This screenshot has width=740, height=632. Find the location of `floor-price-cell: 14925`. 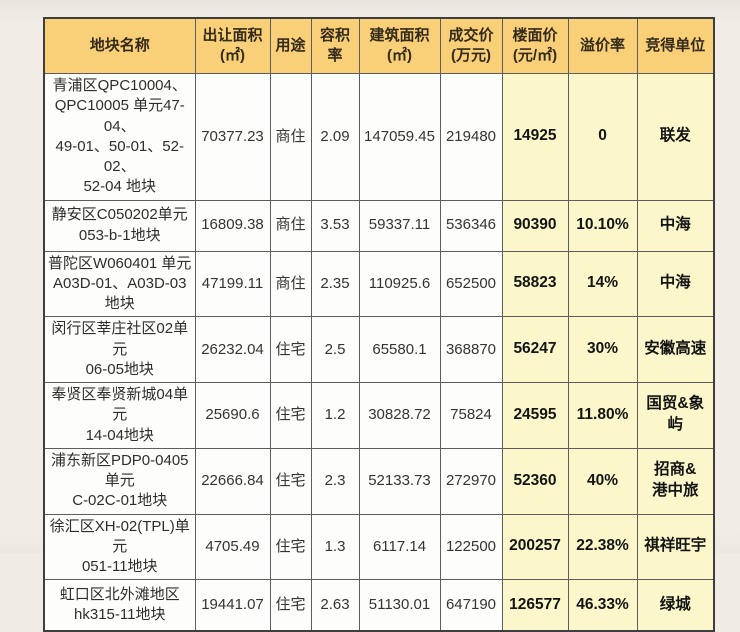

floor-price-cell: 14925 is located at coordinates (535, 137).